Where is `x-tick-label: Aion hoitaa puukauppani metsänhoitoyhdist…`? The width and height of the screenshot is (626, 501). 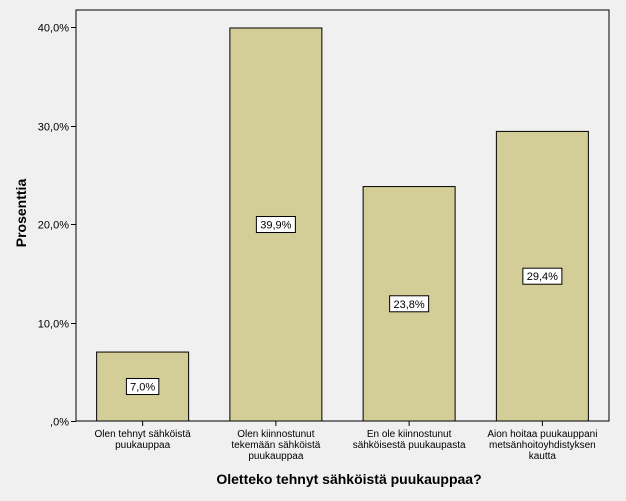
x-tick-label: Aion hoitaa puukauppani metsänhoitoyhdist… is located at coordinates (542, 445).